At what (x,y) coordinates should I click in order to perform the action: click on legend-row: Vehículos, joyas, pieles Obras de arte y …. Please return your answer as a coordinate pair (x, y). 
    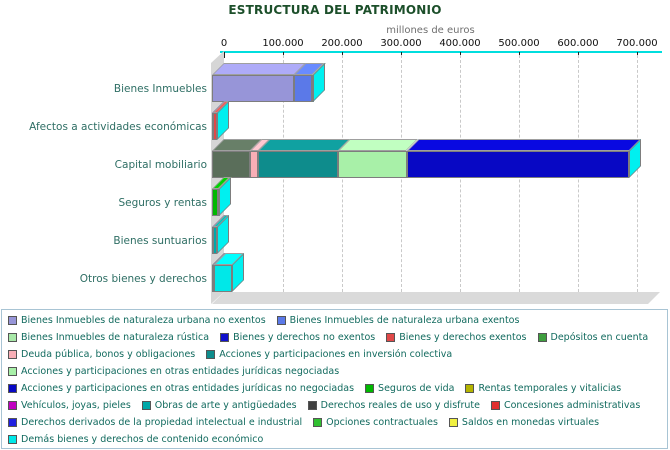
    Looking at the image, I should click on (337, 405).